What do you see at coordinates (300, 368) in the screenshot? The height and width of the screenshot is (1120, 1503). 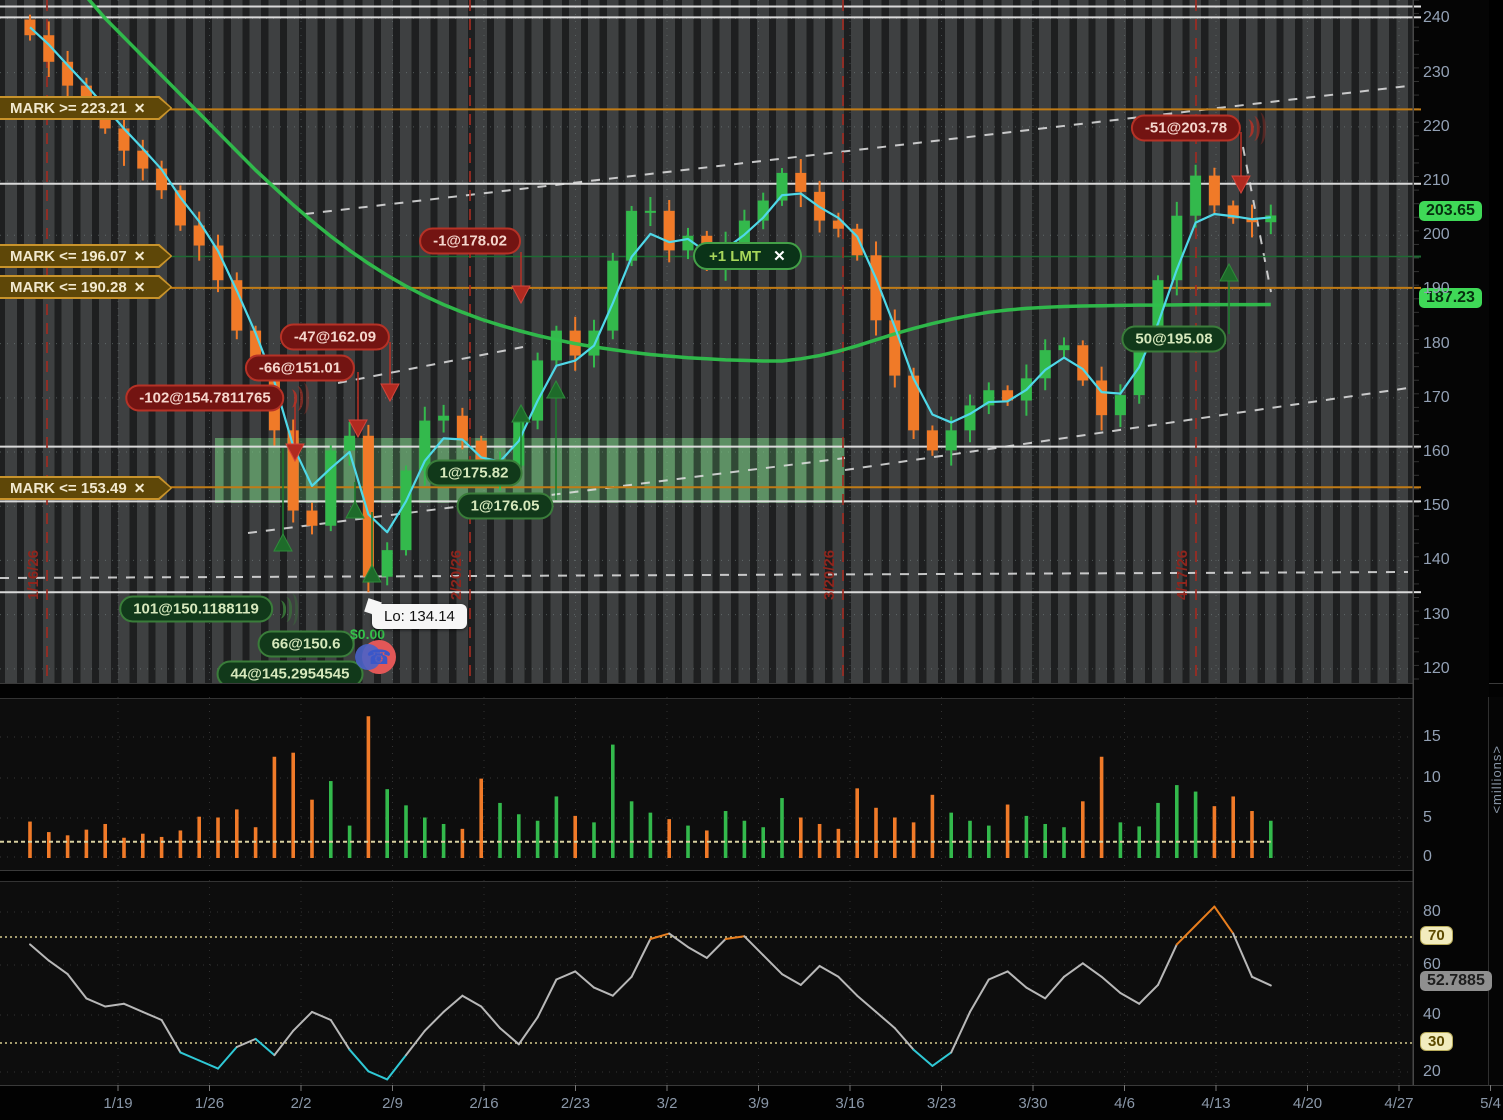 I see `trade-bubble-sell: -66@151.01` at bounding box center [300, 368].